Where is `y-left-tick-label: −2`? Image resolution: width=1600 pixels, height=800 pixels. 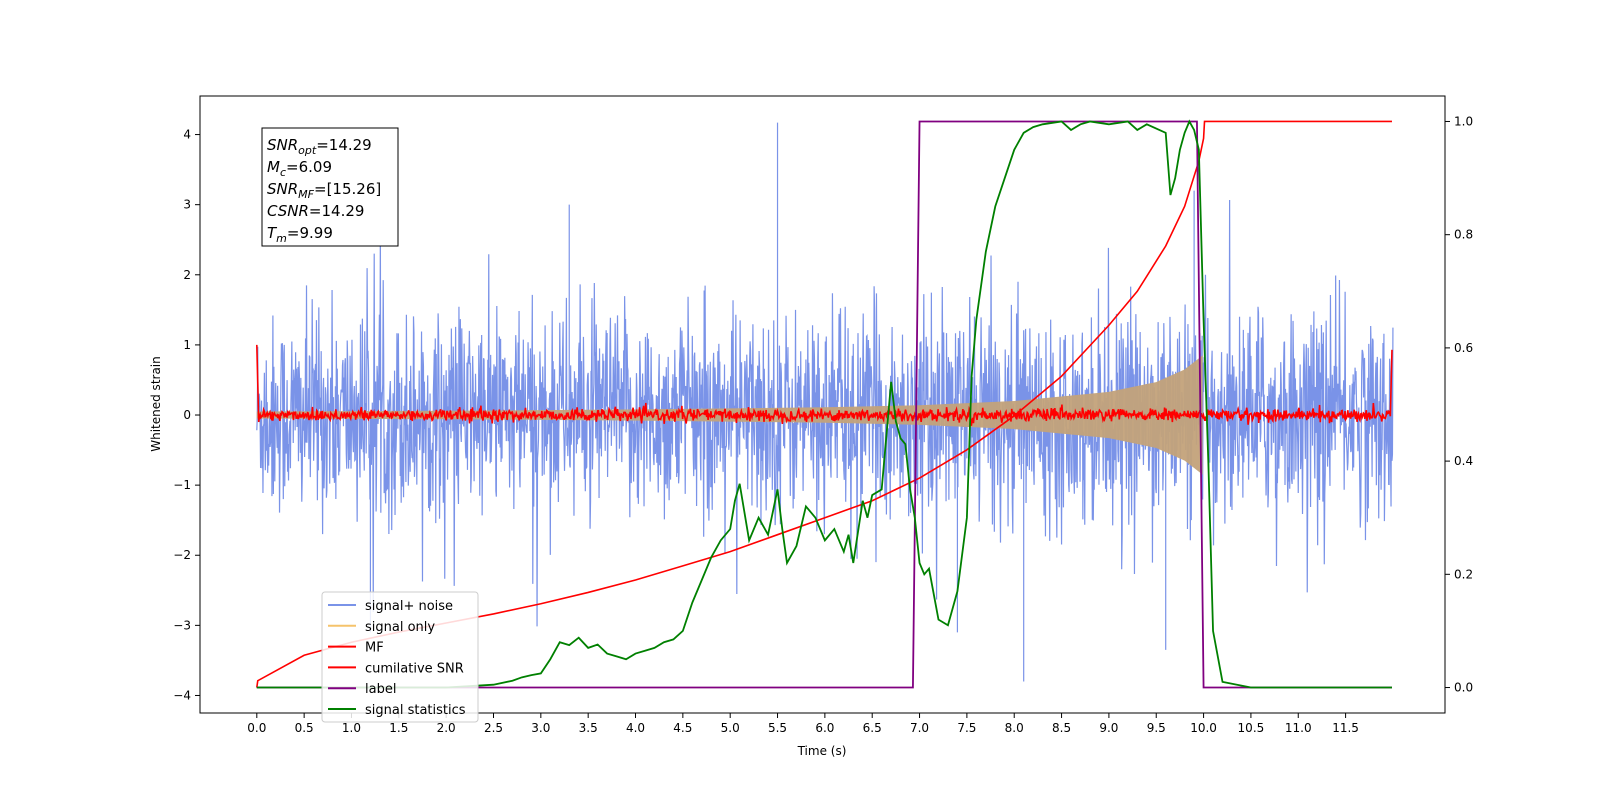
y-left-tick-label: −2 is located at coordinates (182, 555).